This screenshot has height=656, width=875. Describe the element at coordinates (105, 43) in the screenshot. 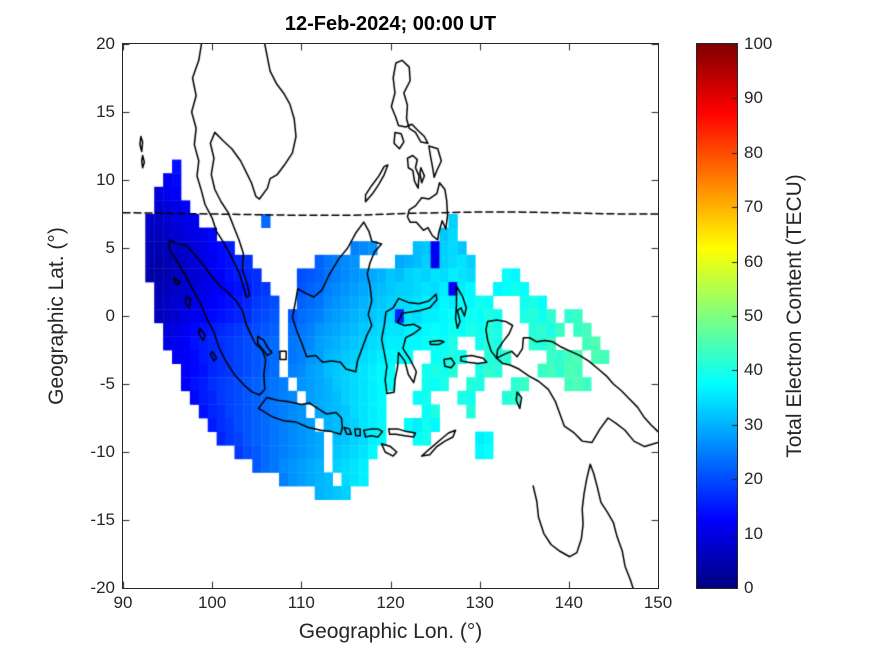

I see `y-tick-label: 20` at that location.